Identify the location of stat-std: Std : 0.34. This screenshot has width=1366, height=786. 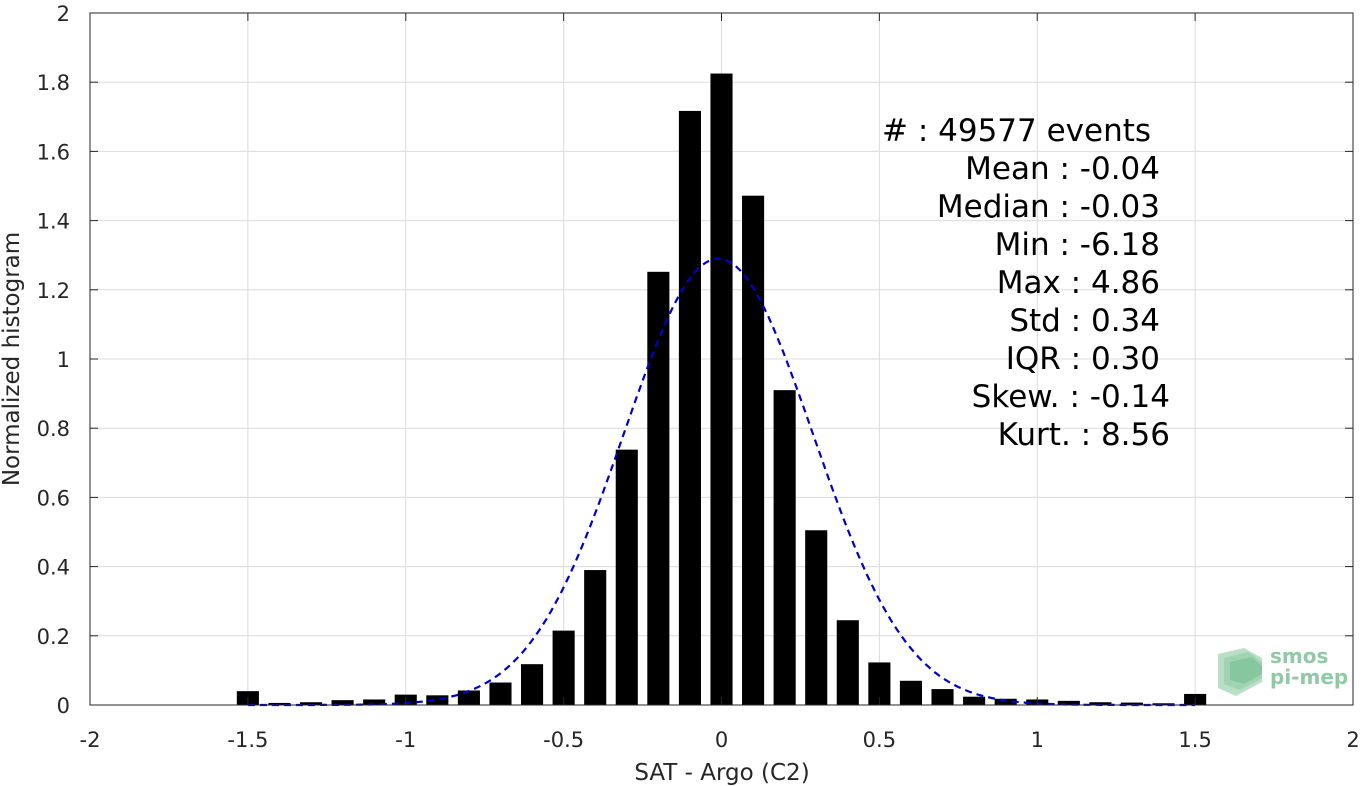
(1084, 321).